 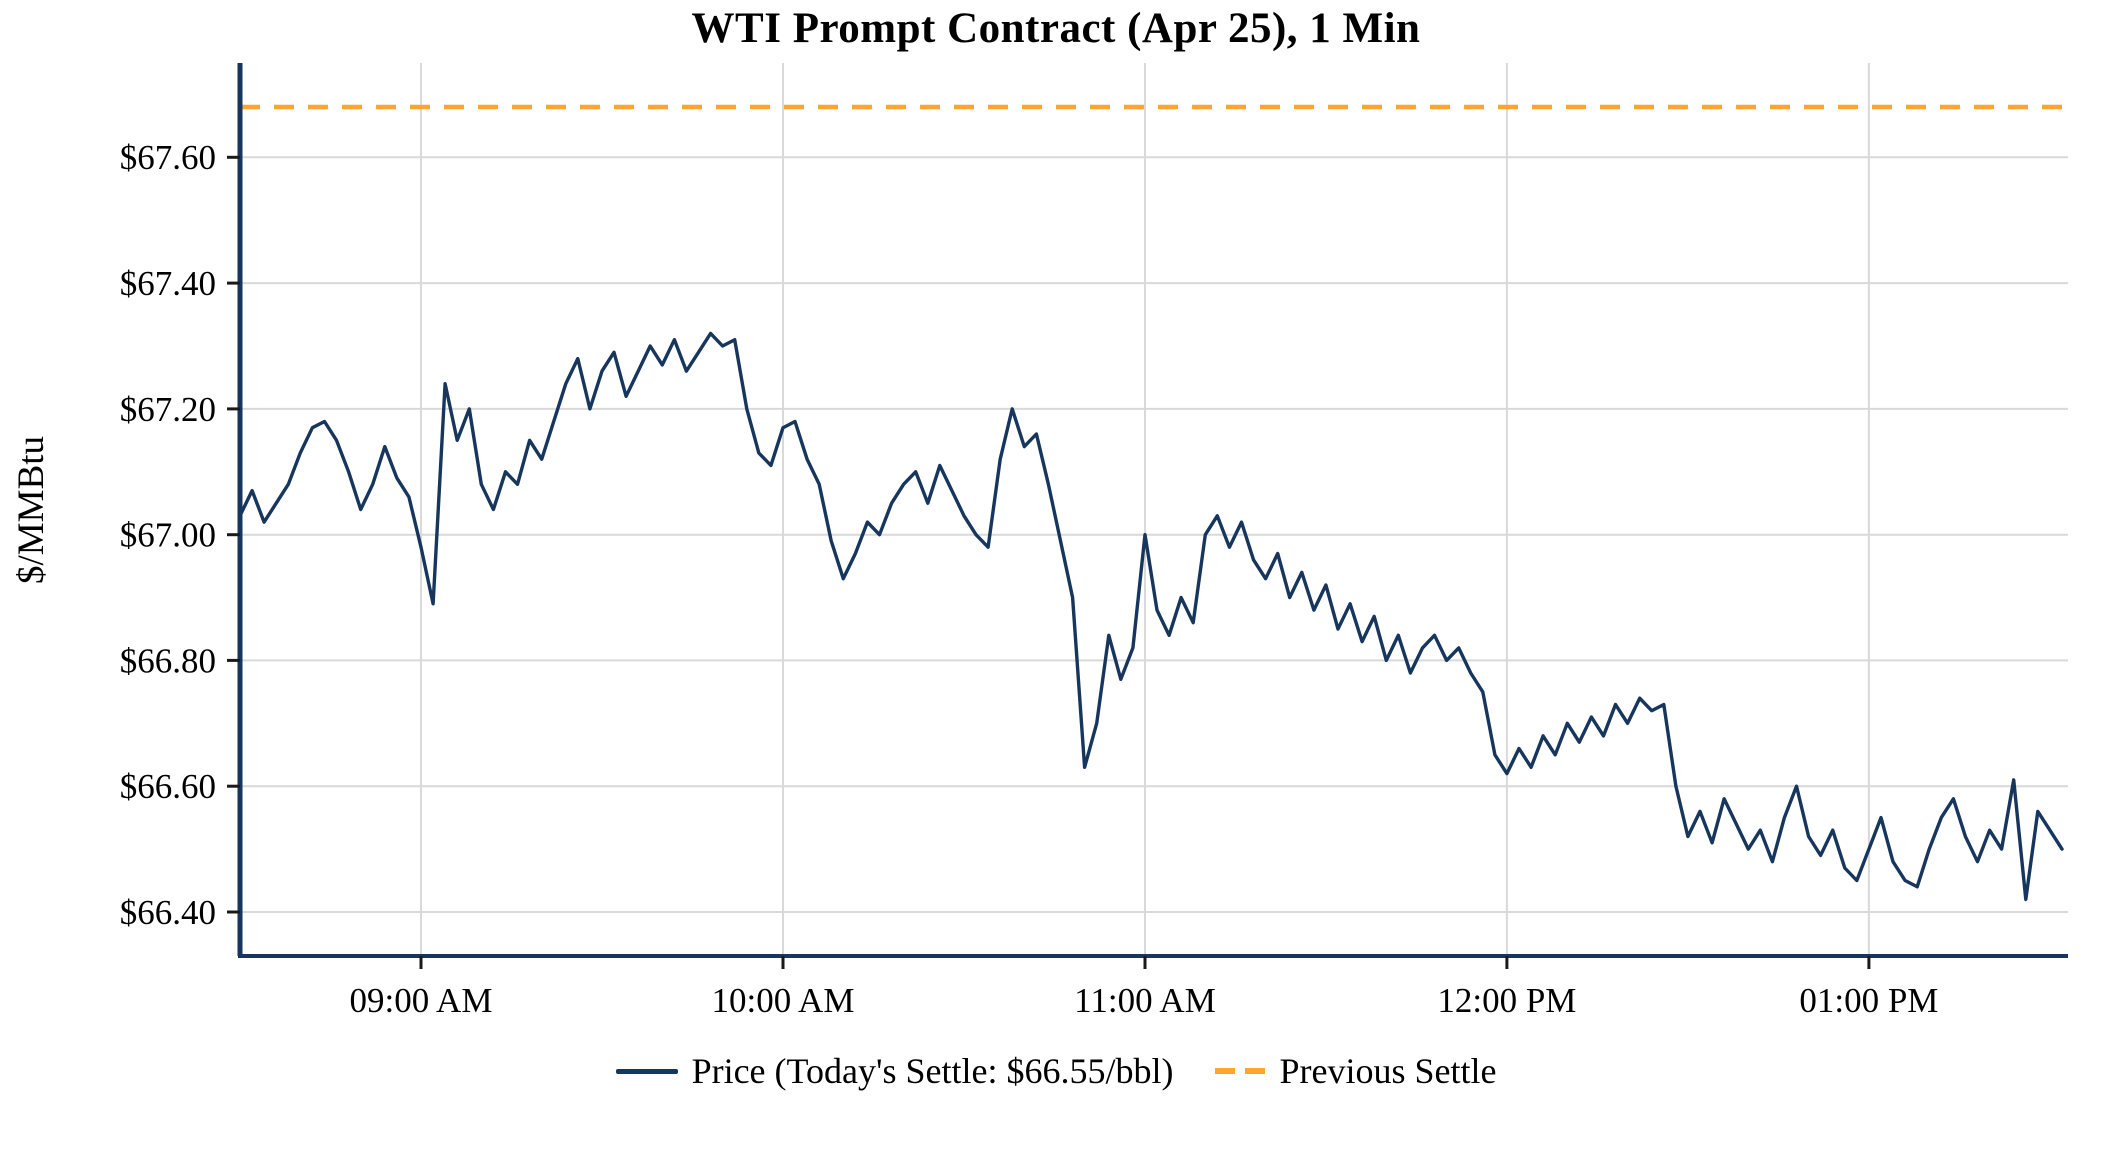 What do you see at coordinates (1056, 28) in the screenshot?
I see `chart-title: WTI Prompt Contract (Apr 25), 1 Min` at bounding box center [1056, 28].